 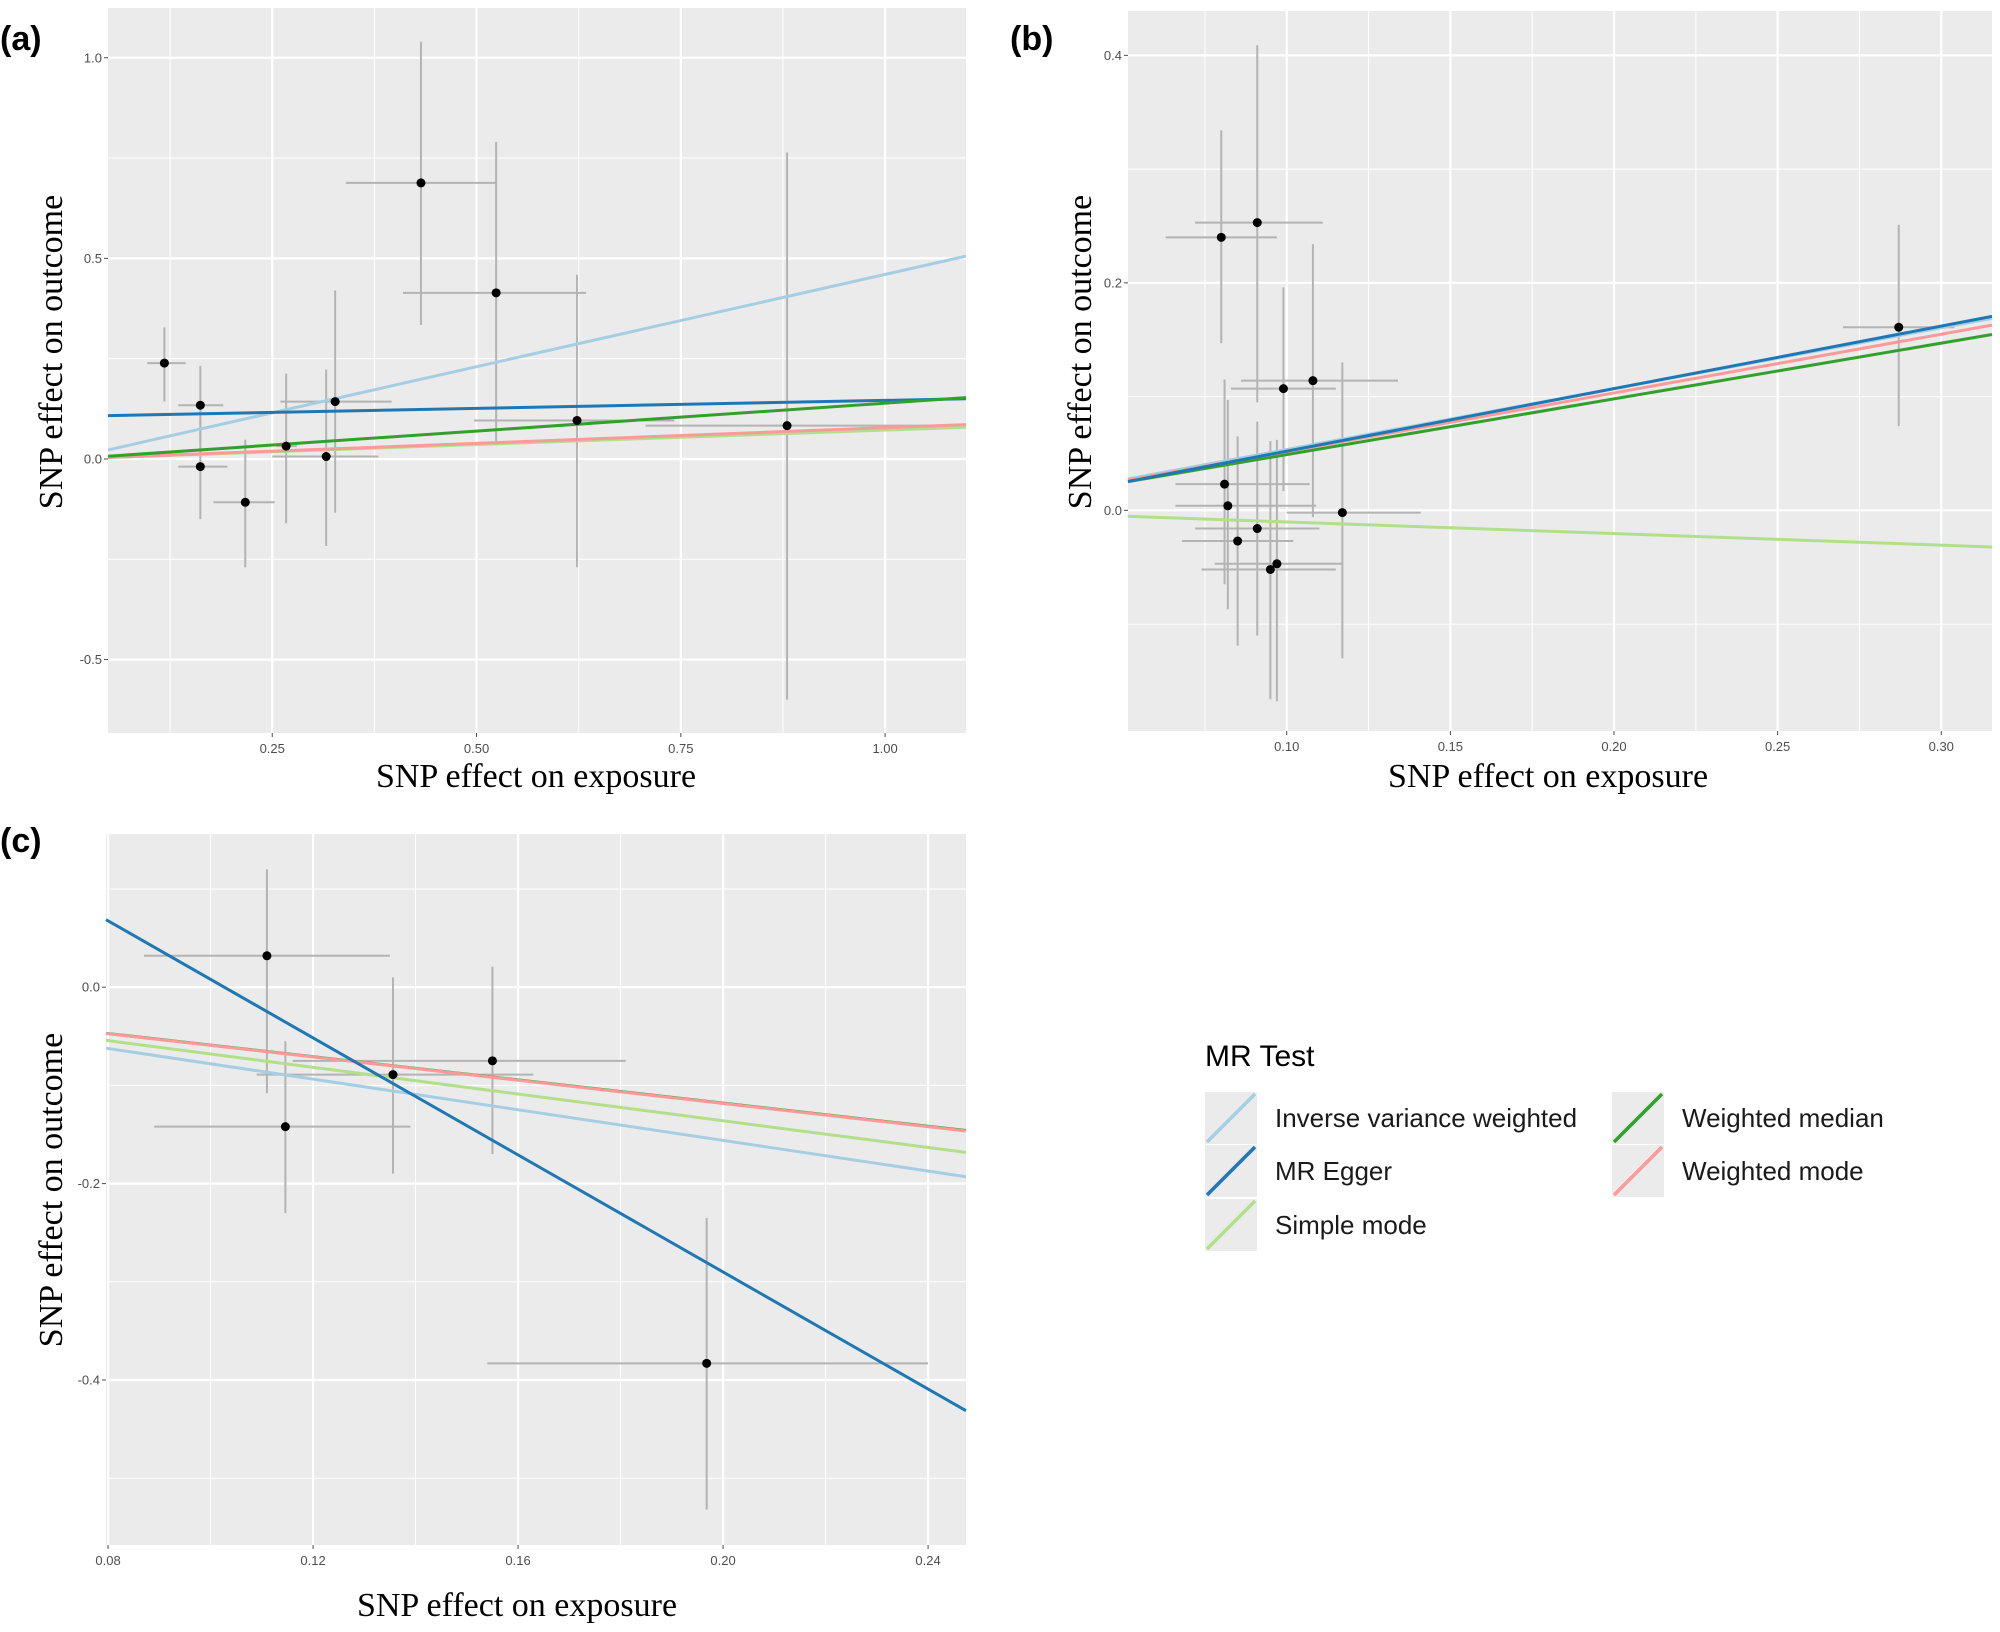 I want to click on panel-label: (c), so click(x=21, y=841).